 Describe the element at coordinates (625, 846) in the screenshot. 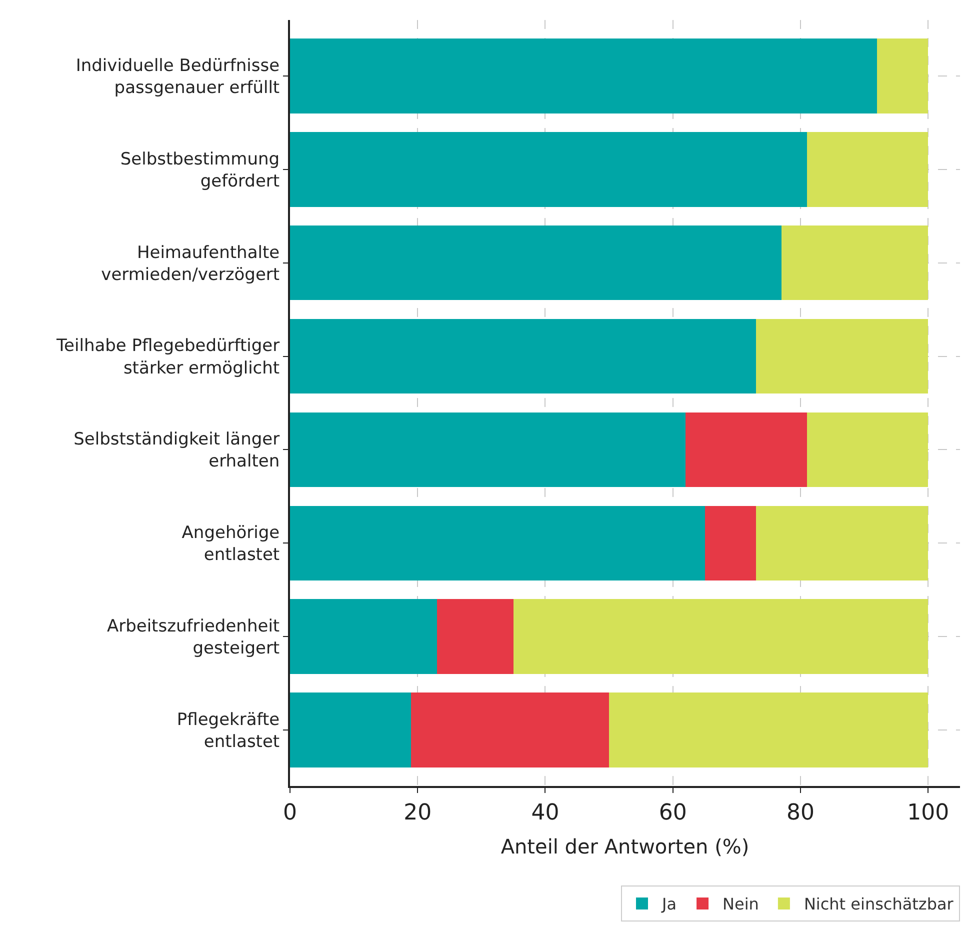

I see `x-axis-title: Anteil der Antworten (%)` at that location.